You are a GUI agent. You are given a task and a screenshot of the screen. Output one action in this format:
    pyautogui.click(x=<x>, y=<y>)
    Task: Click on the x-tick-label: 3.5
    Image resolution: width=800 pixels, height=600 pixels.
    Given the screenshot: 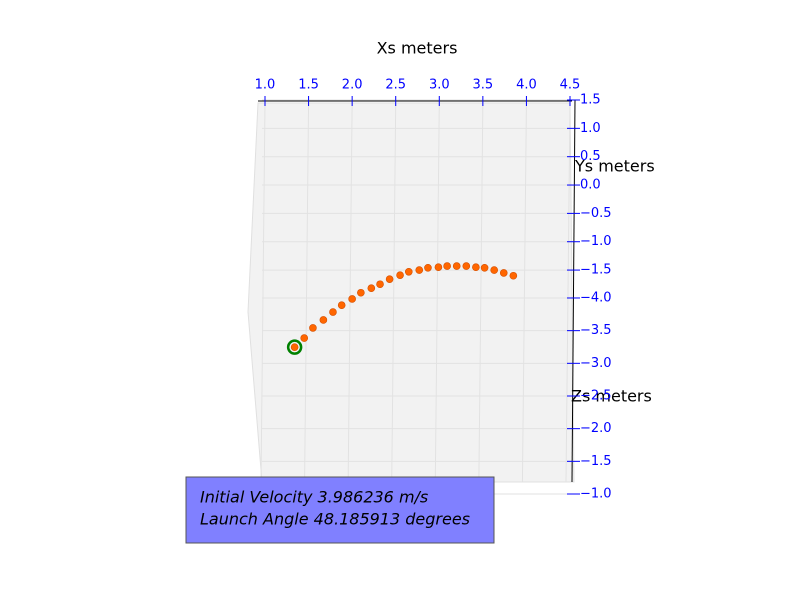 What is the action you would take?
    pyautogui.click(x=483, y=85)
    